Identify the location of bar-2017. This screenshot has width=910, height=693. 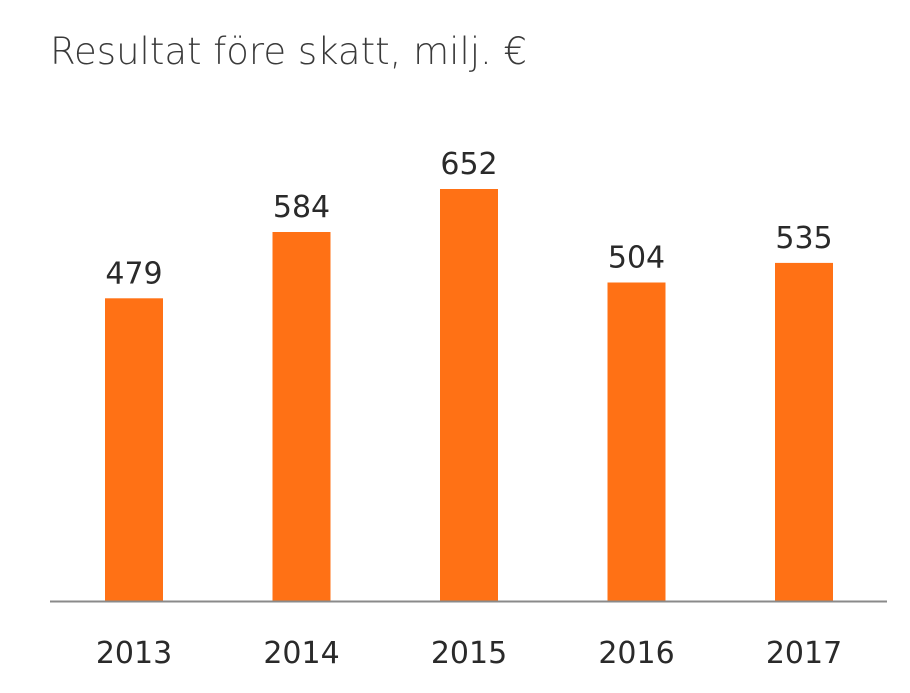
(804, 431).